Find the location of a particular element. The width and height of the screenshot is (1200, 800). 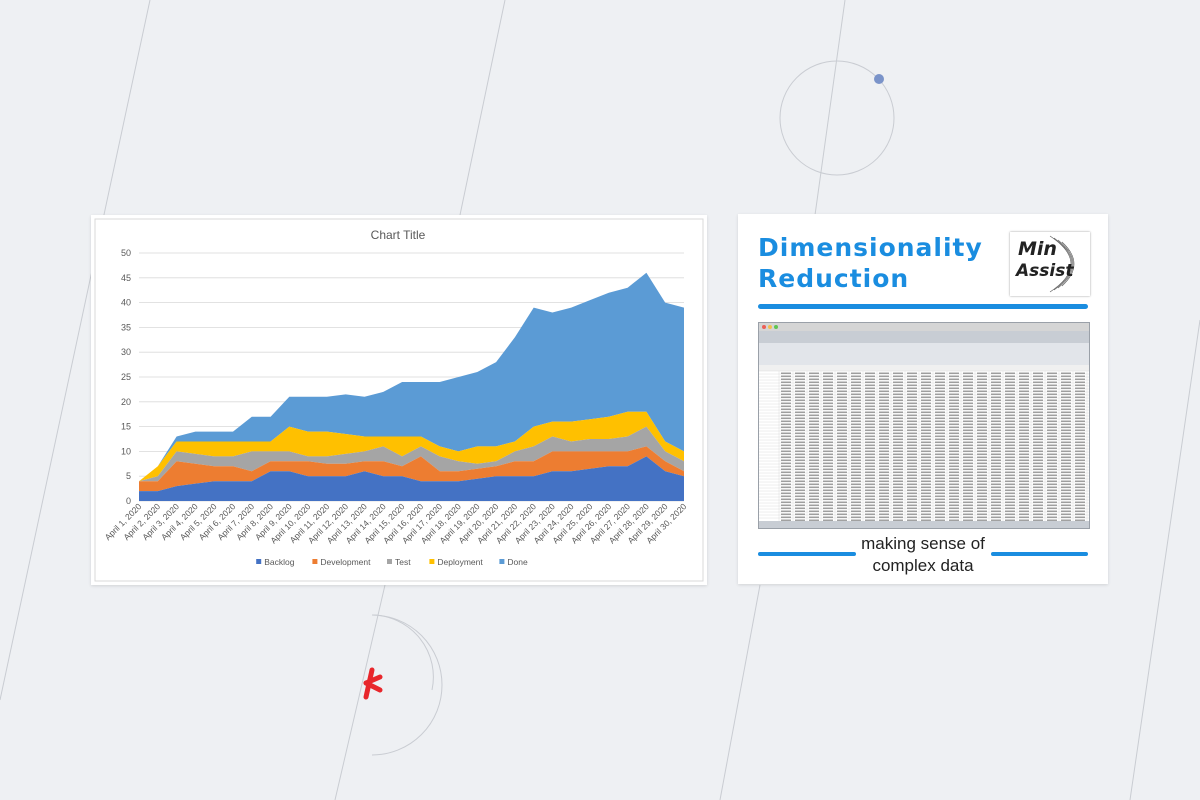

area-series is located at coordinates (411, 386).